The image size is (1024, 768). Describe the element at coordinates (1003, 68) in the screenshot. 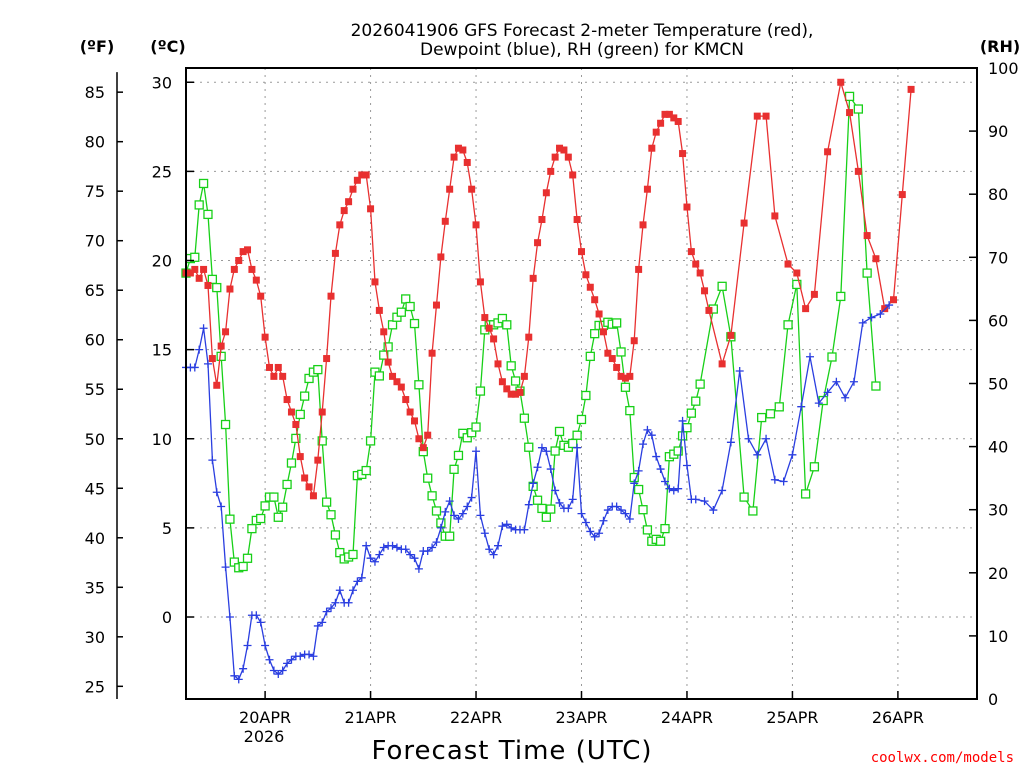

I see `rh-tick-label: 100` at that location.